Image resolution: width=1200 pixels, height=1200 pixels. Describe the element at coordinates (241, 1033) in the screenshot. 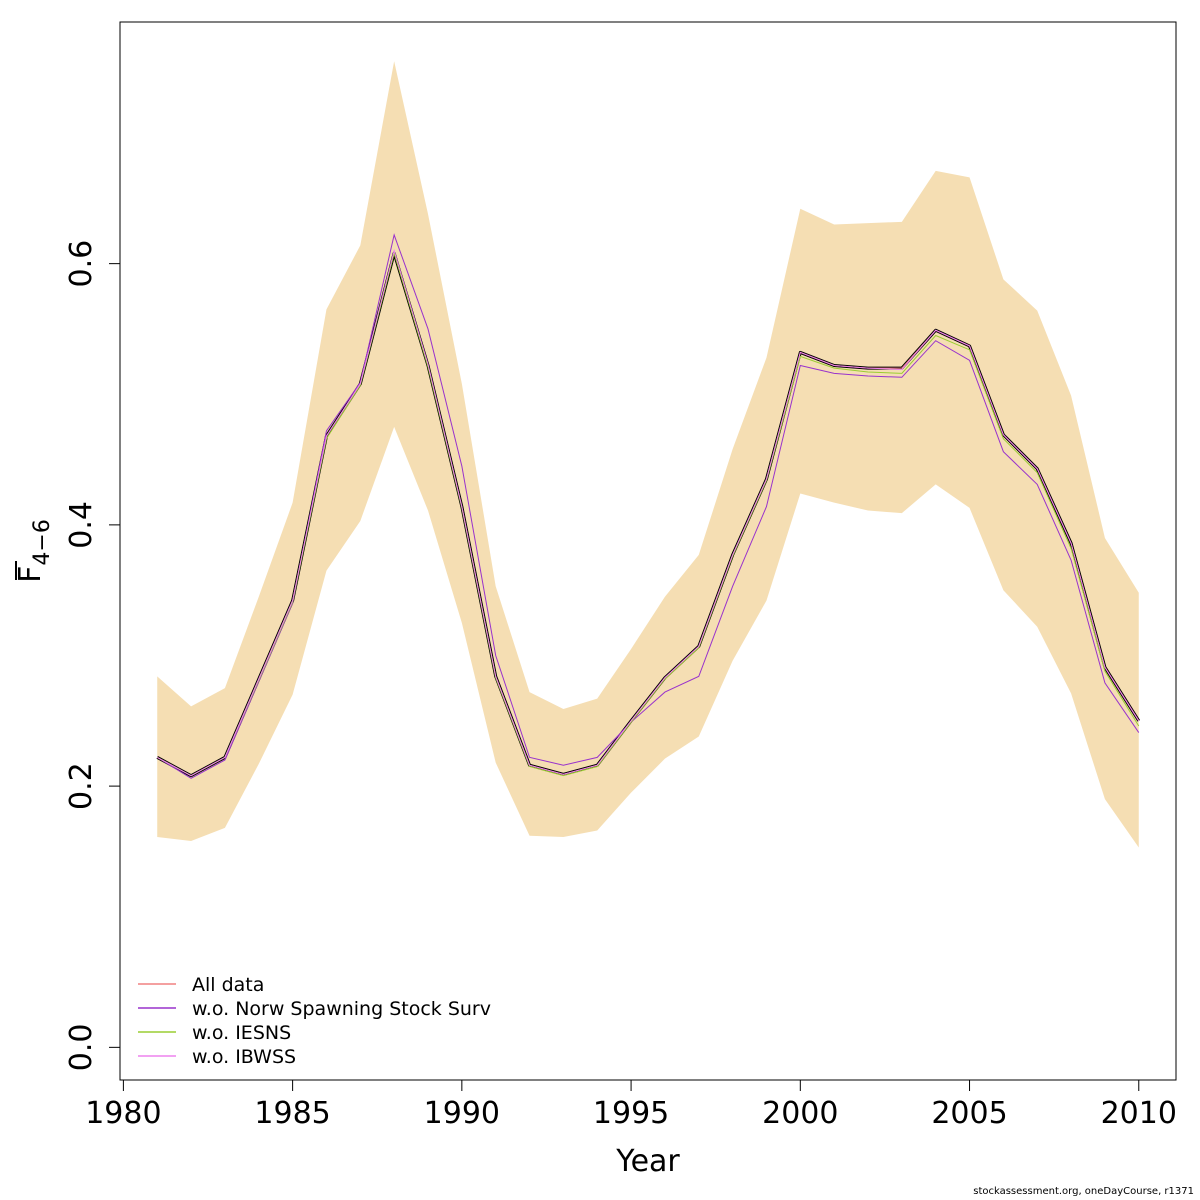

I see `legend-label: w.o. IESNS` at that location.